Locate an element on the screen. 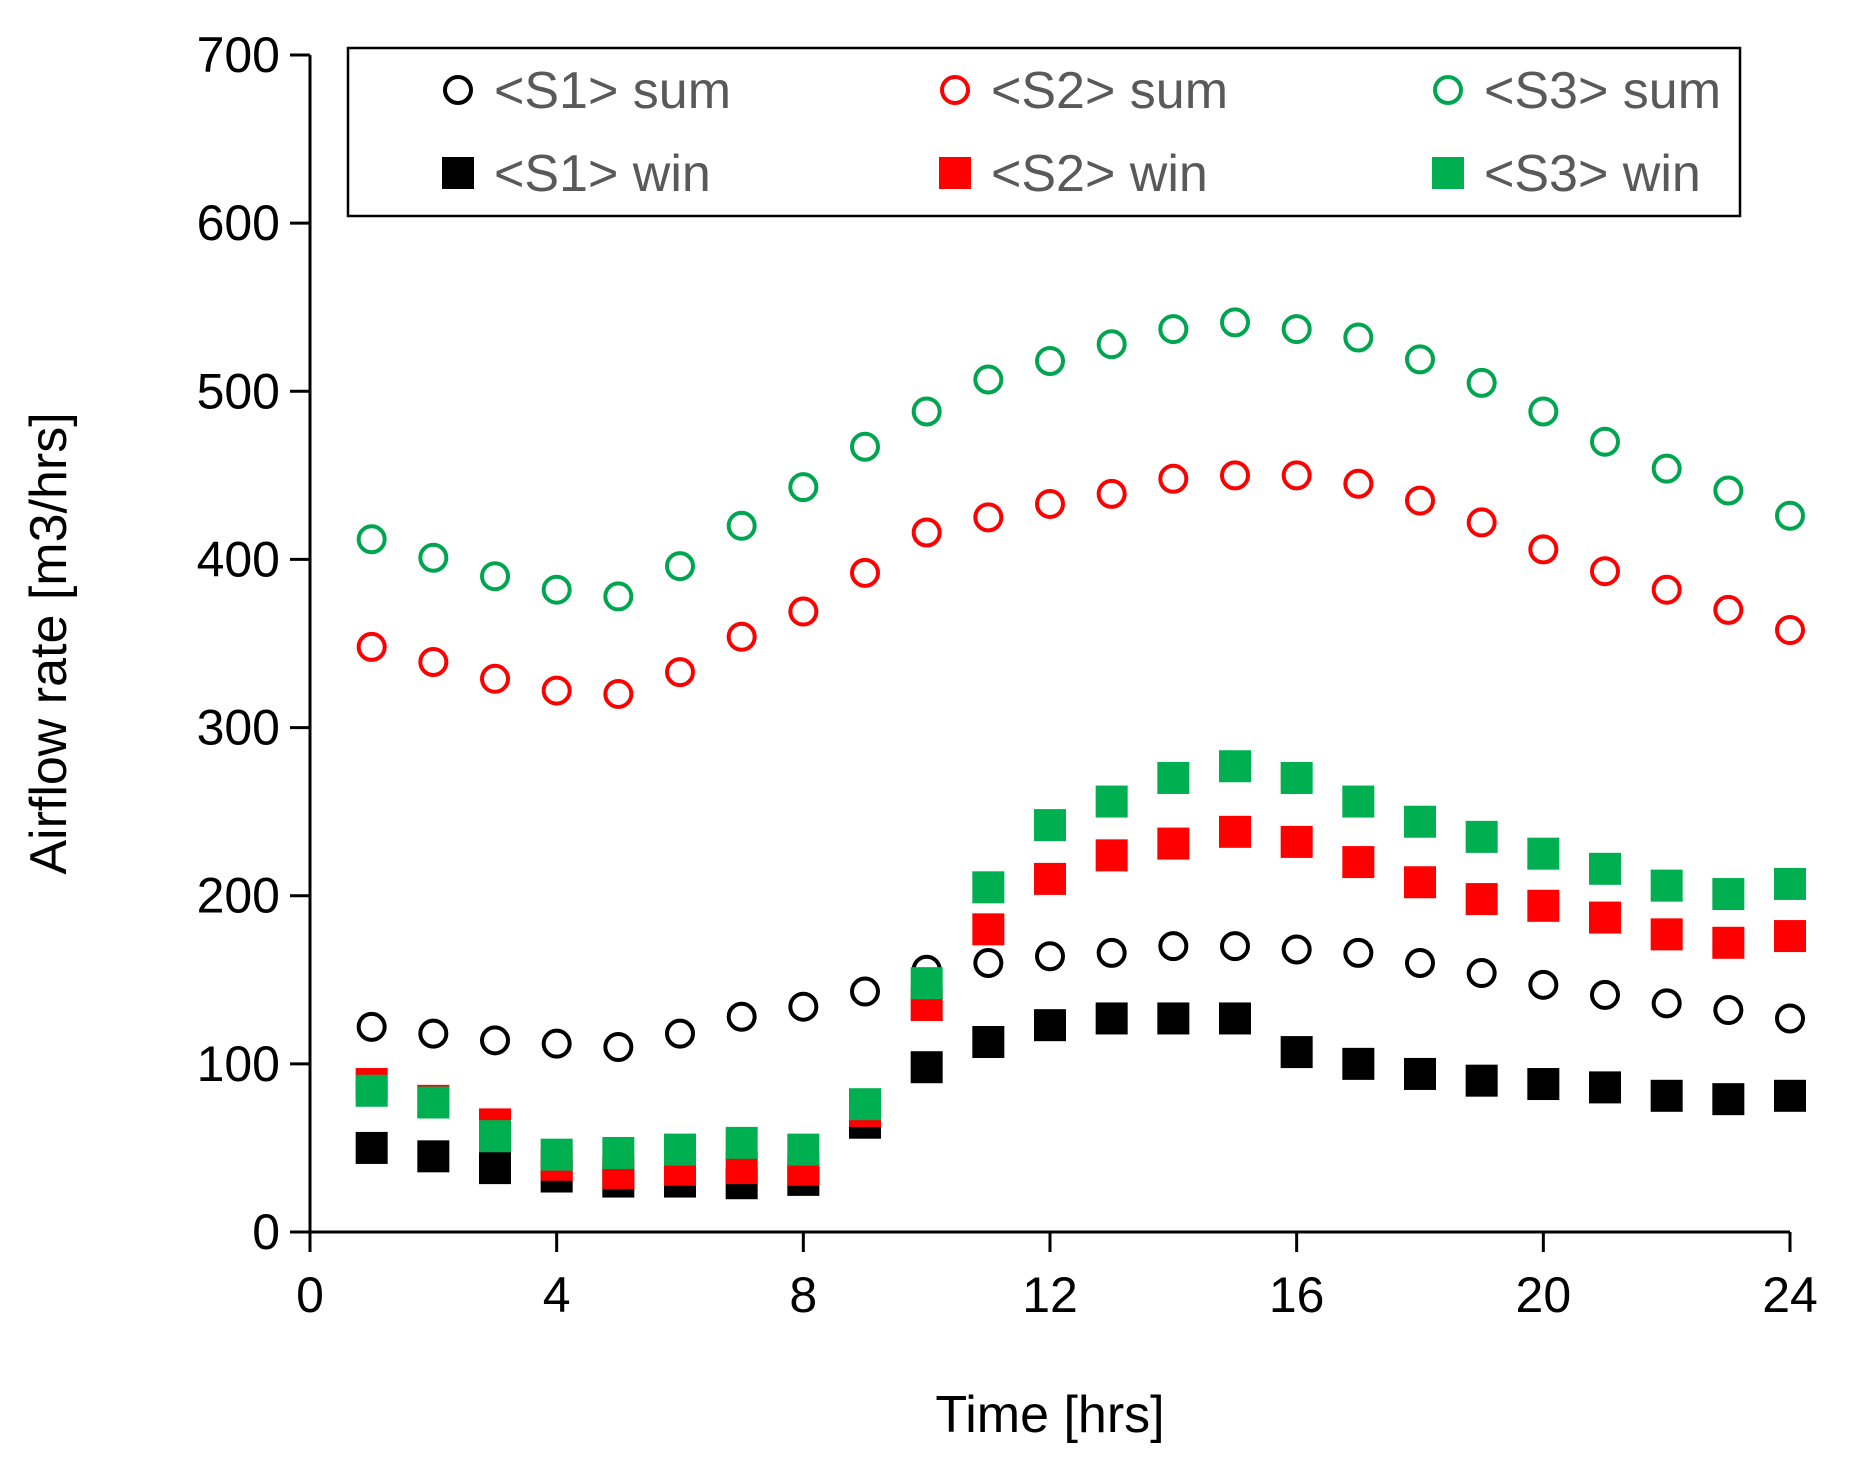  x-axis-title: Time [hrs] is located at coordinates (1049, 1415).